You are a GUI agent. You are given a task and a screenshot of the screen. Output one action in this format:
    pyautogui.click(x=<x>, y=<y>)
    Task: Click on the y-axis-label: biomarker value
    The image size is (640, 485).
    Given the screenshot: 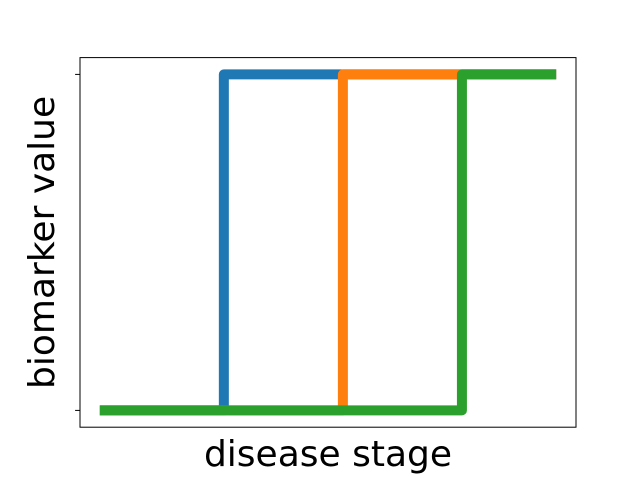 What is the action you would take?
    pyautogui.click(x=42, y=242)
    